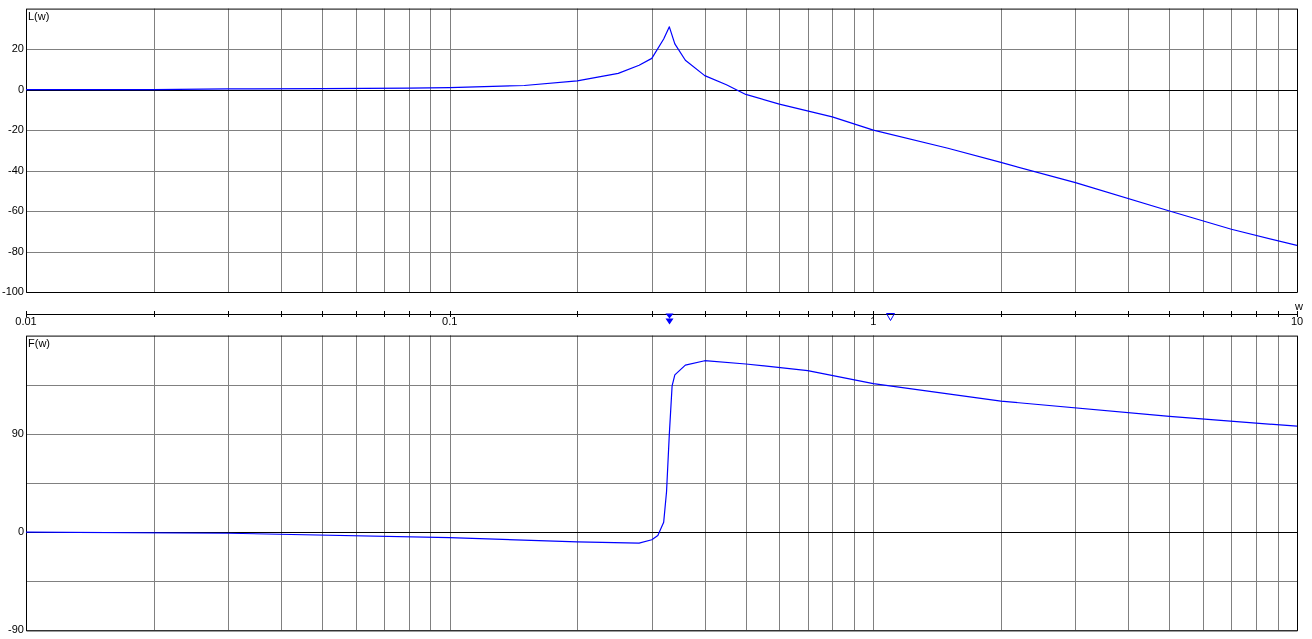 The image size is (1312, 639). What do you see at coordinates (17, 432) in the screenshot?
I see `y-tick-label: 90` at bounding box center [17, 432].